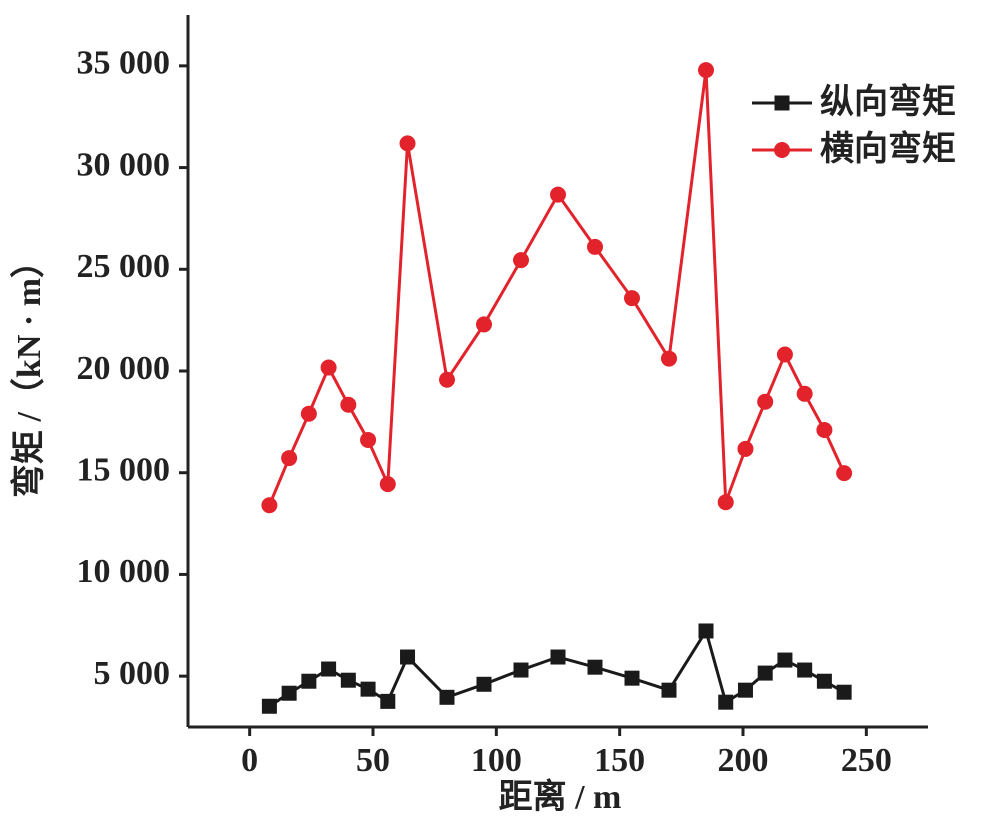 The width and height of the screenshot is (998, 829). What do you see at coordinates (866, 760) in the screenshot?
I see `x-tick-label: 250` at bounding box center [866, 760].